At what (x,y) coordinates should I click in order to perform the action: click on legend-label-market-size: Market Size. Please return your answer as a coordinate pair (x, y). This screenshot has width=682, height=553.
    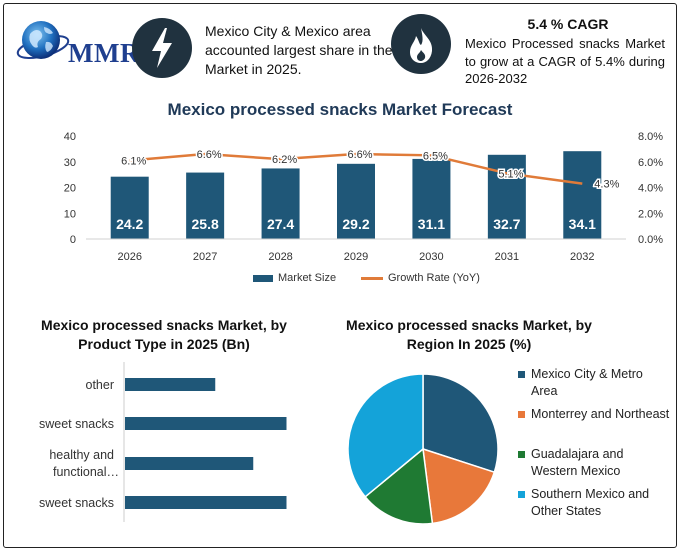
    Looking at the image, I should click on (307, 278).